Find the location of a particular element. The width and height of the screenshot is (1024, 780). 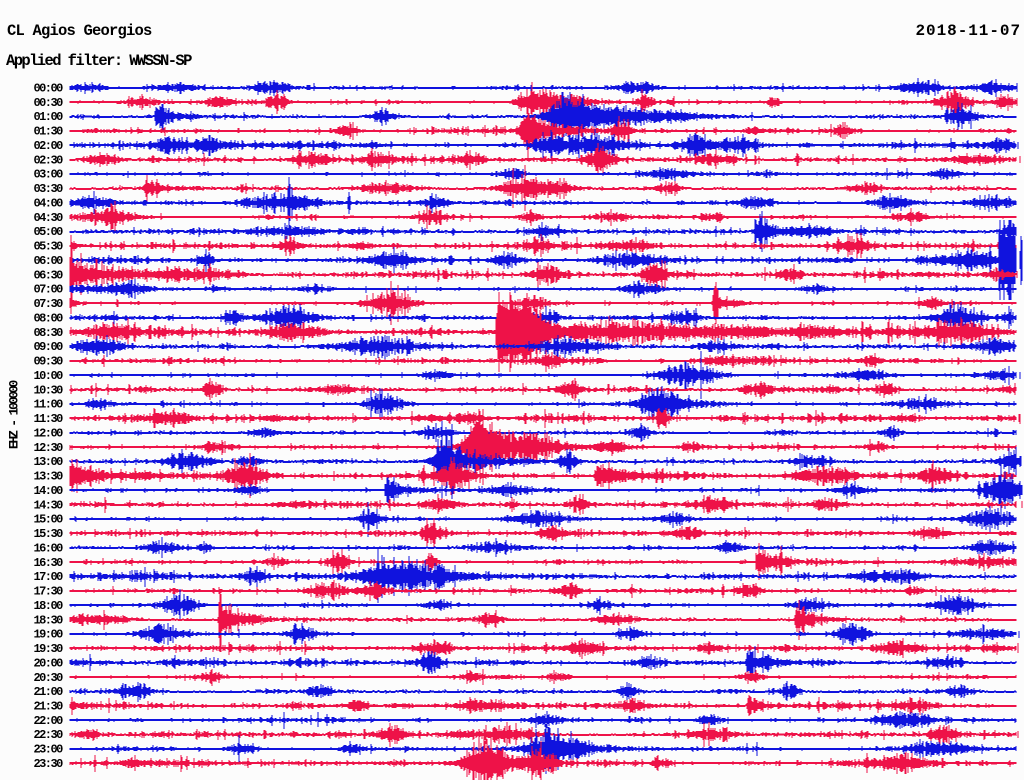

svg-text: 07:00 is located at coordinates (49, 290).